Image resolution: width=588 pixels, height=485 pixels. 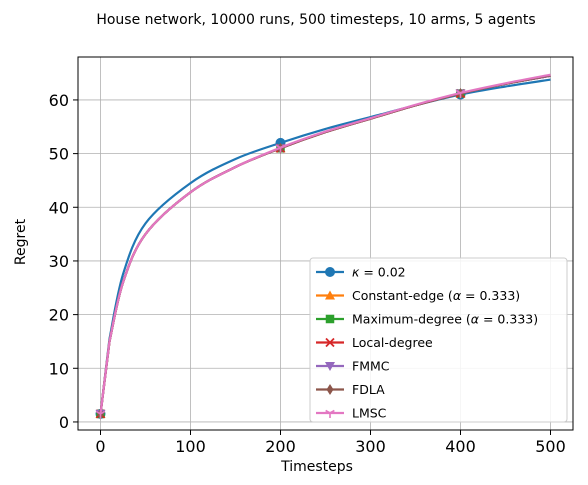 I want to click on legend-label: κ = 0.02, so click(x=379, y=272).